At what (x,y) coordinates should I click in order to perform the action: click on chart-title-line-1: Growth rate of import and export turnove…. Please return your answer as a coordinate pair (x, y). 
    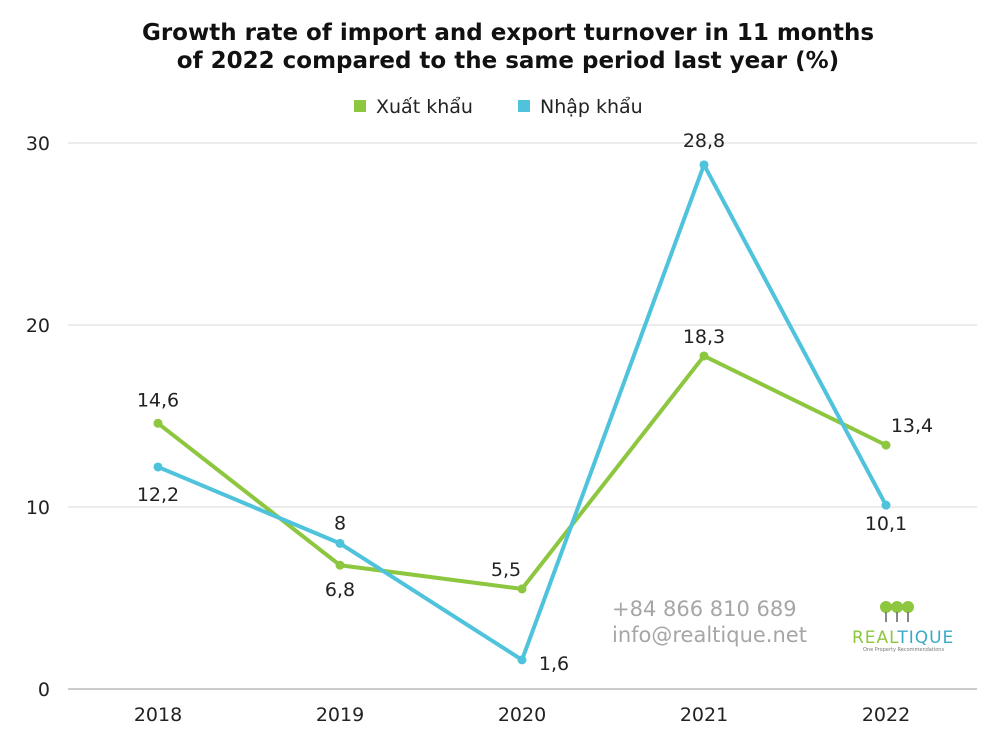
    Looking at the image, I should click on (508, 33).